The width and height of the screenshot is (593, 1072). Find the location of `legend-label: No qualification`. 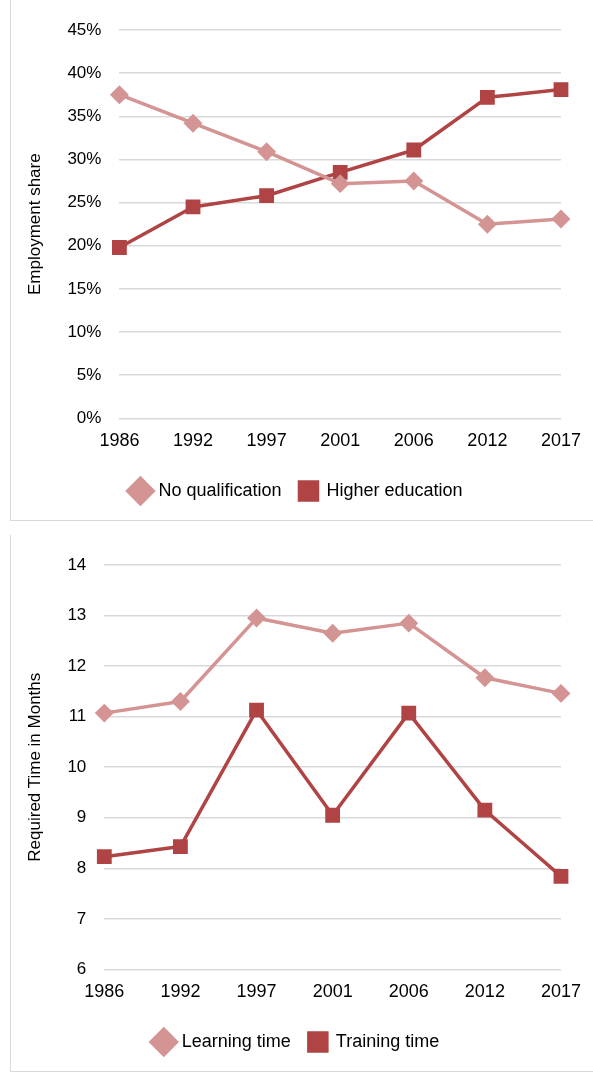

legend-label: No qualification is located at coordinates (220, 489).